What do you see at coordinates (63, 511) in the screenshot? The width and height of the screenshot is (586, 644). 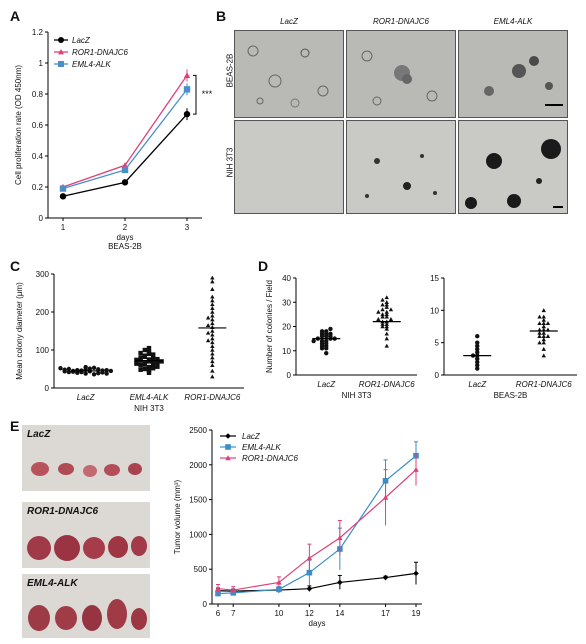 I see `tumor-label-ror1: ROR1-DNAJC6` at bounding box center [63, 511].